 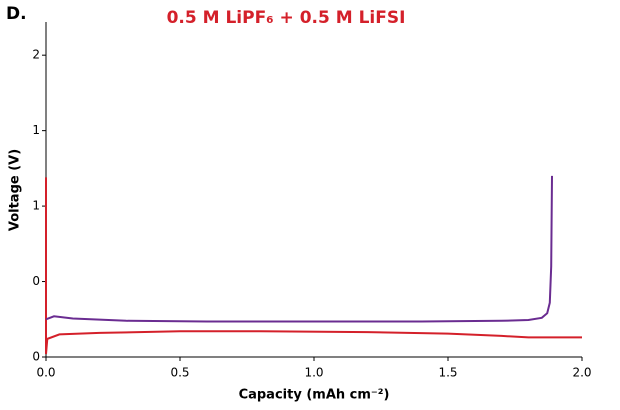 I want to click on x-tick-label: 2.0, so click(x=581, y=373).